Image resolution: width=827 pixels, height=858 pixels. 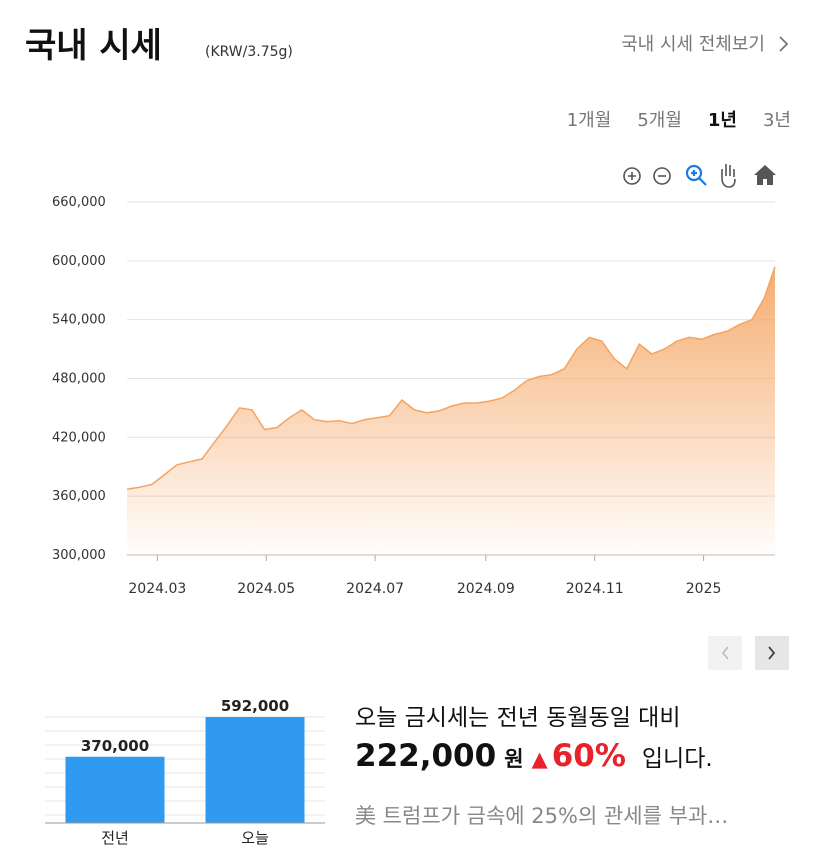 What do you see at coordinates (728, 176) in the screenshot?
I see `pan-button` at bounding box center [728, 176].